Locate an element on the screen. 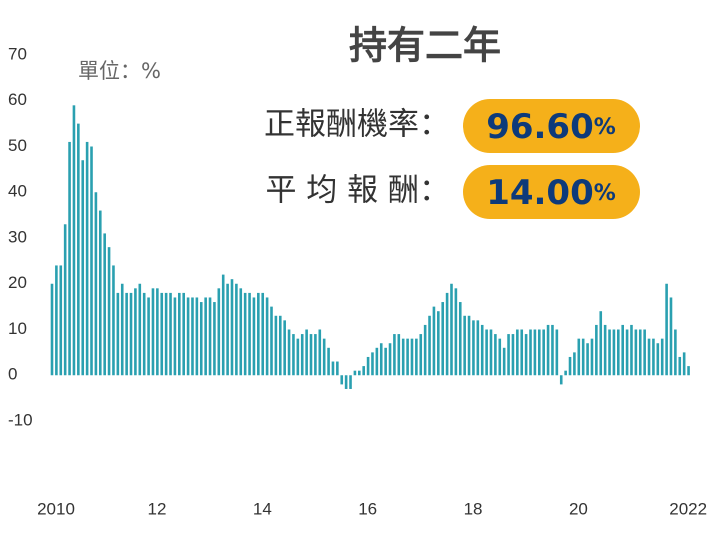 This screenshot has width=720, height=534. annotation-pill is located at coordinates (551, 126).